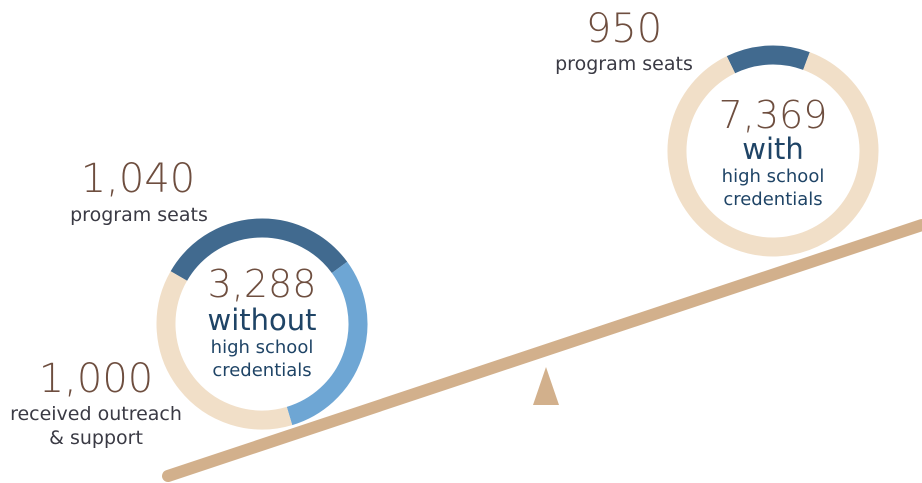  I want to click on donut-without-credentials, so click(262, 324).